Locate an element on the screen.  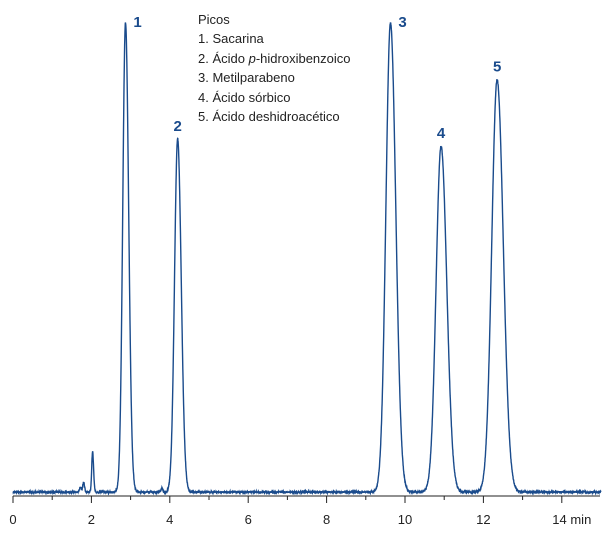
x-tick-label: 6 is located at coordinates (248, 519).